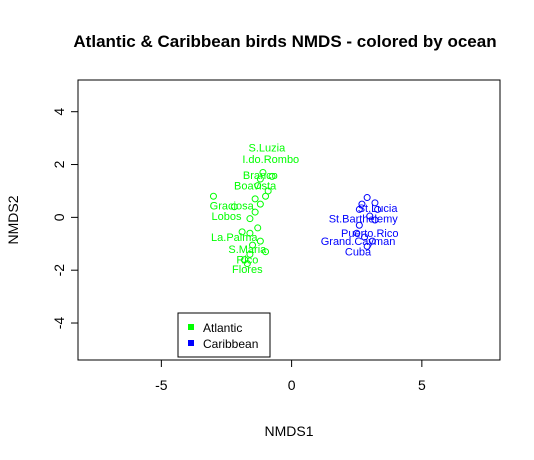 Image resolution: width=534 pixels, height=460 pixels. Describe the element at coordinates (270, 160) in the screenshot. I see `point-label: I.do.Rombo` at that location.